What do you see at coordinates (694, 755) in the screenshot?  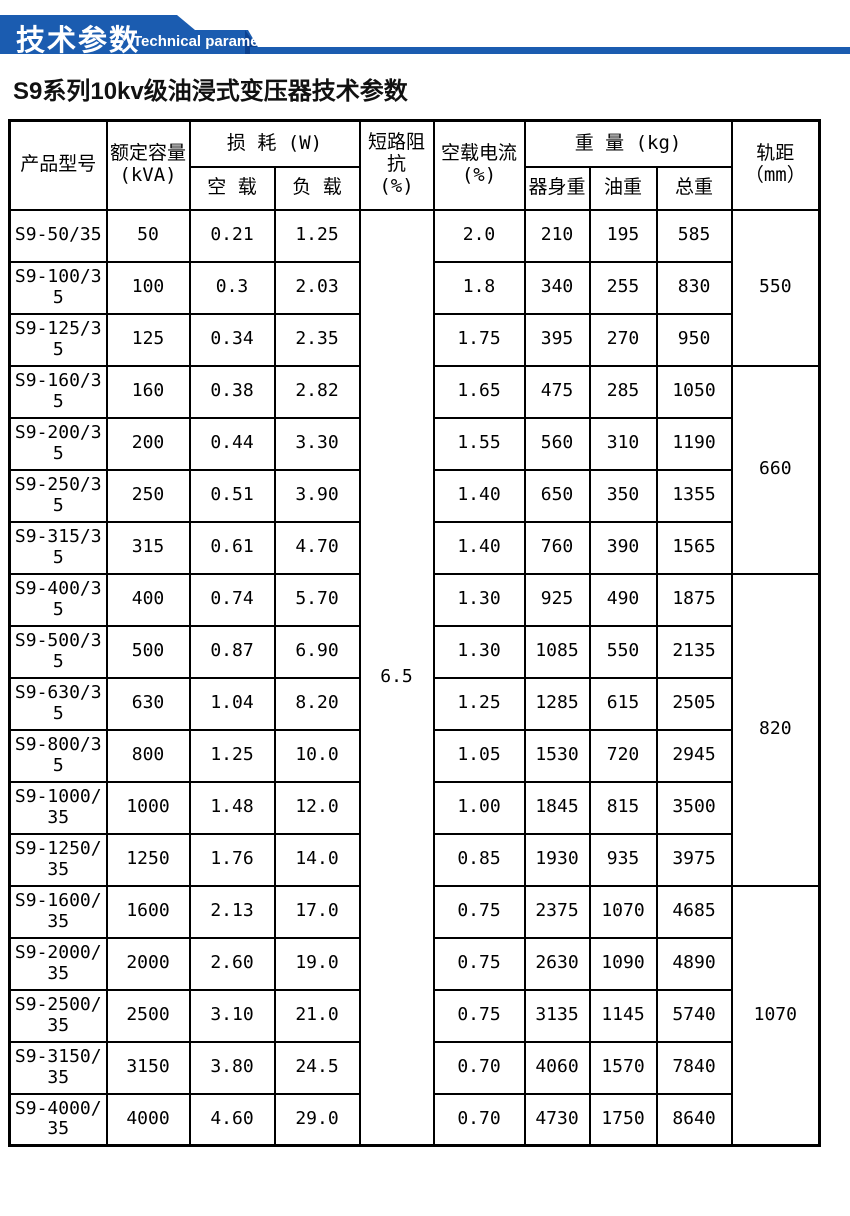 I see `cell-total-weight: 2945` at bounding box center [694, 755].